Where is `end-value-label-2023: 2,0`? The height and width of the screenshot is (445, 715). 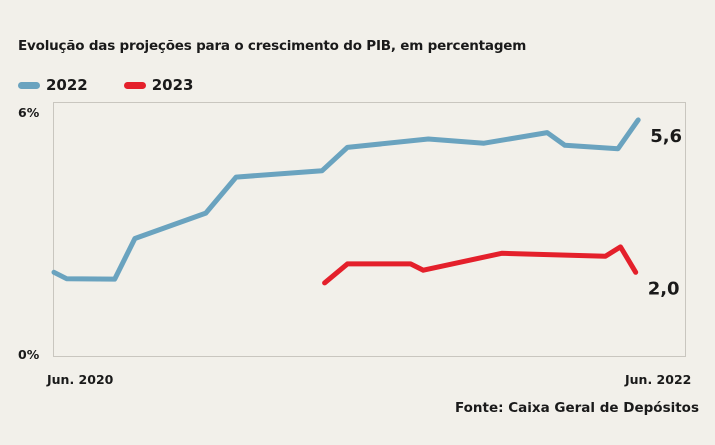 end-value-label-2023: 2,0 is located at coordinates (664, 288).